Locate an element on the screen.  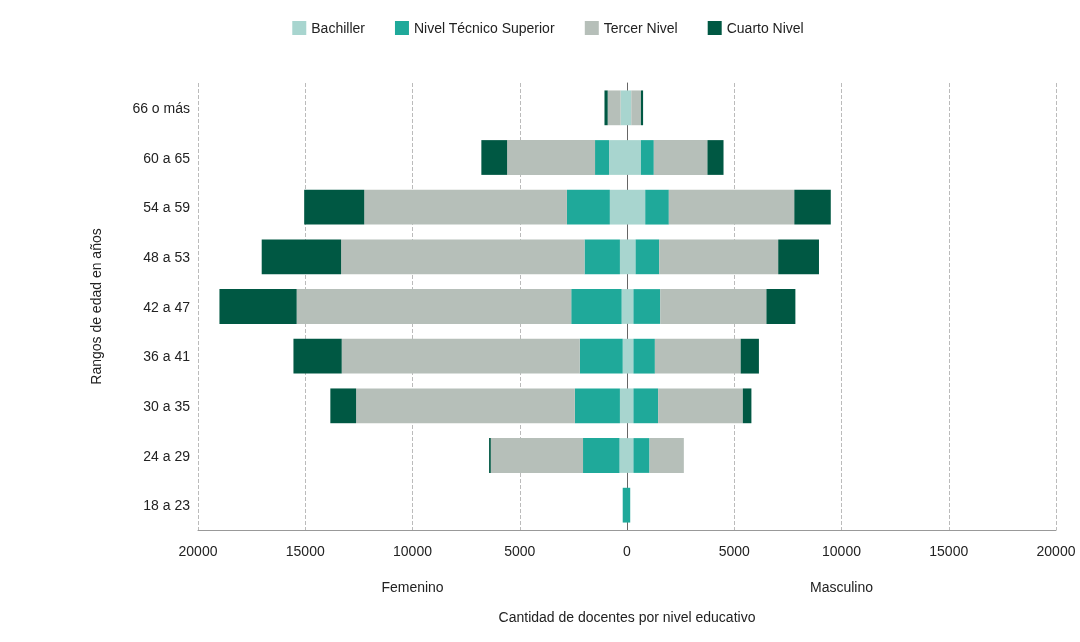
x-tick-label: 0 is located at coordinates (627, 551).